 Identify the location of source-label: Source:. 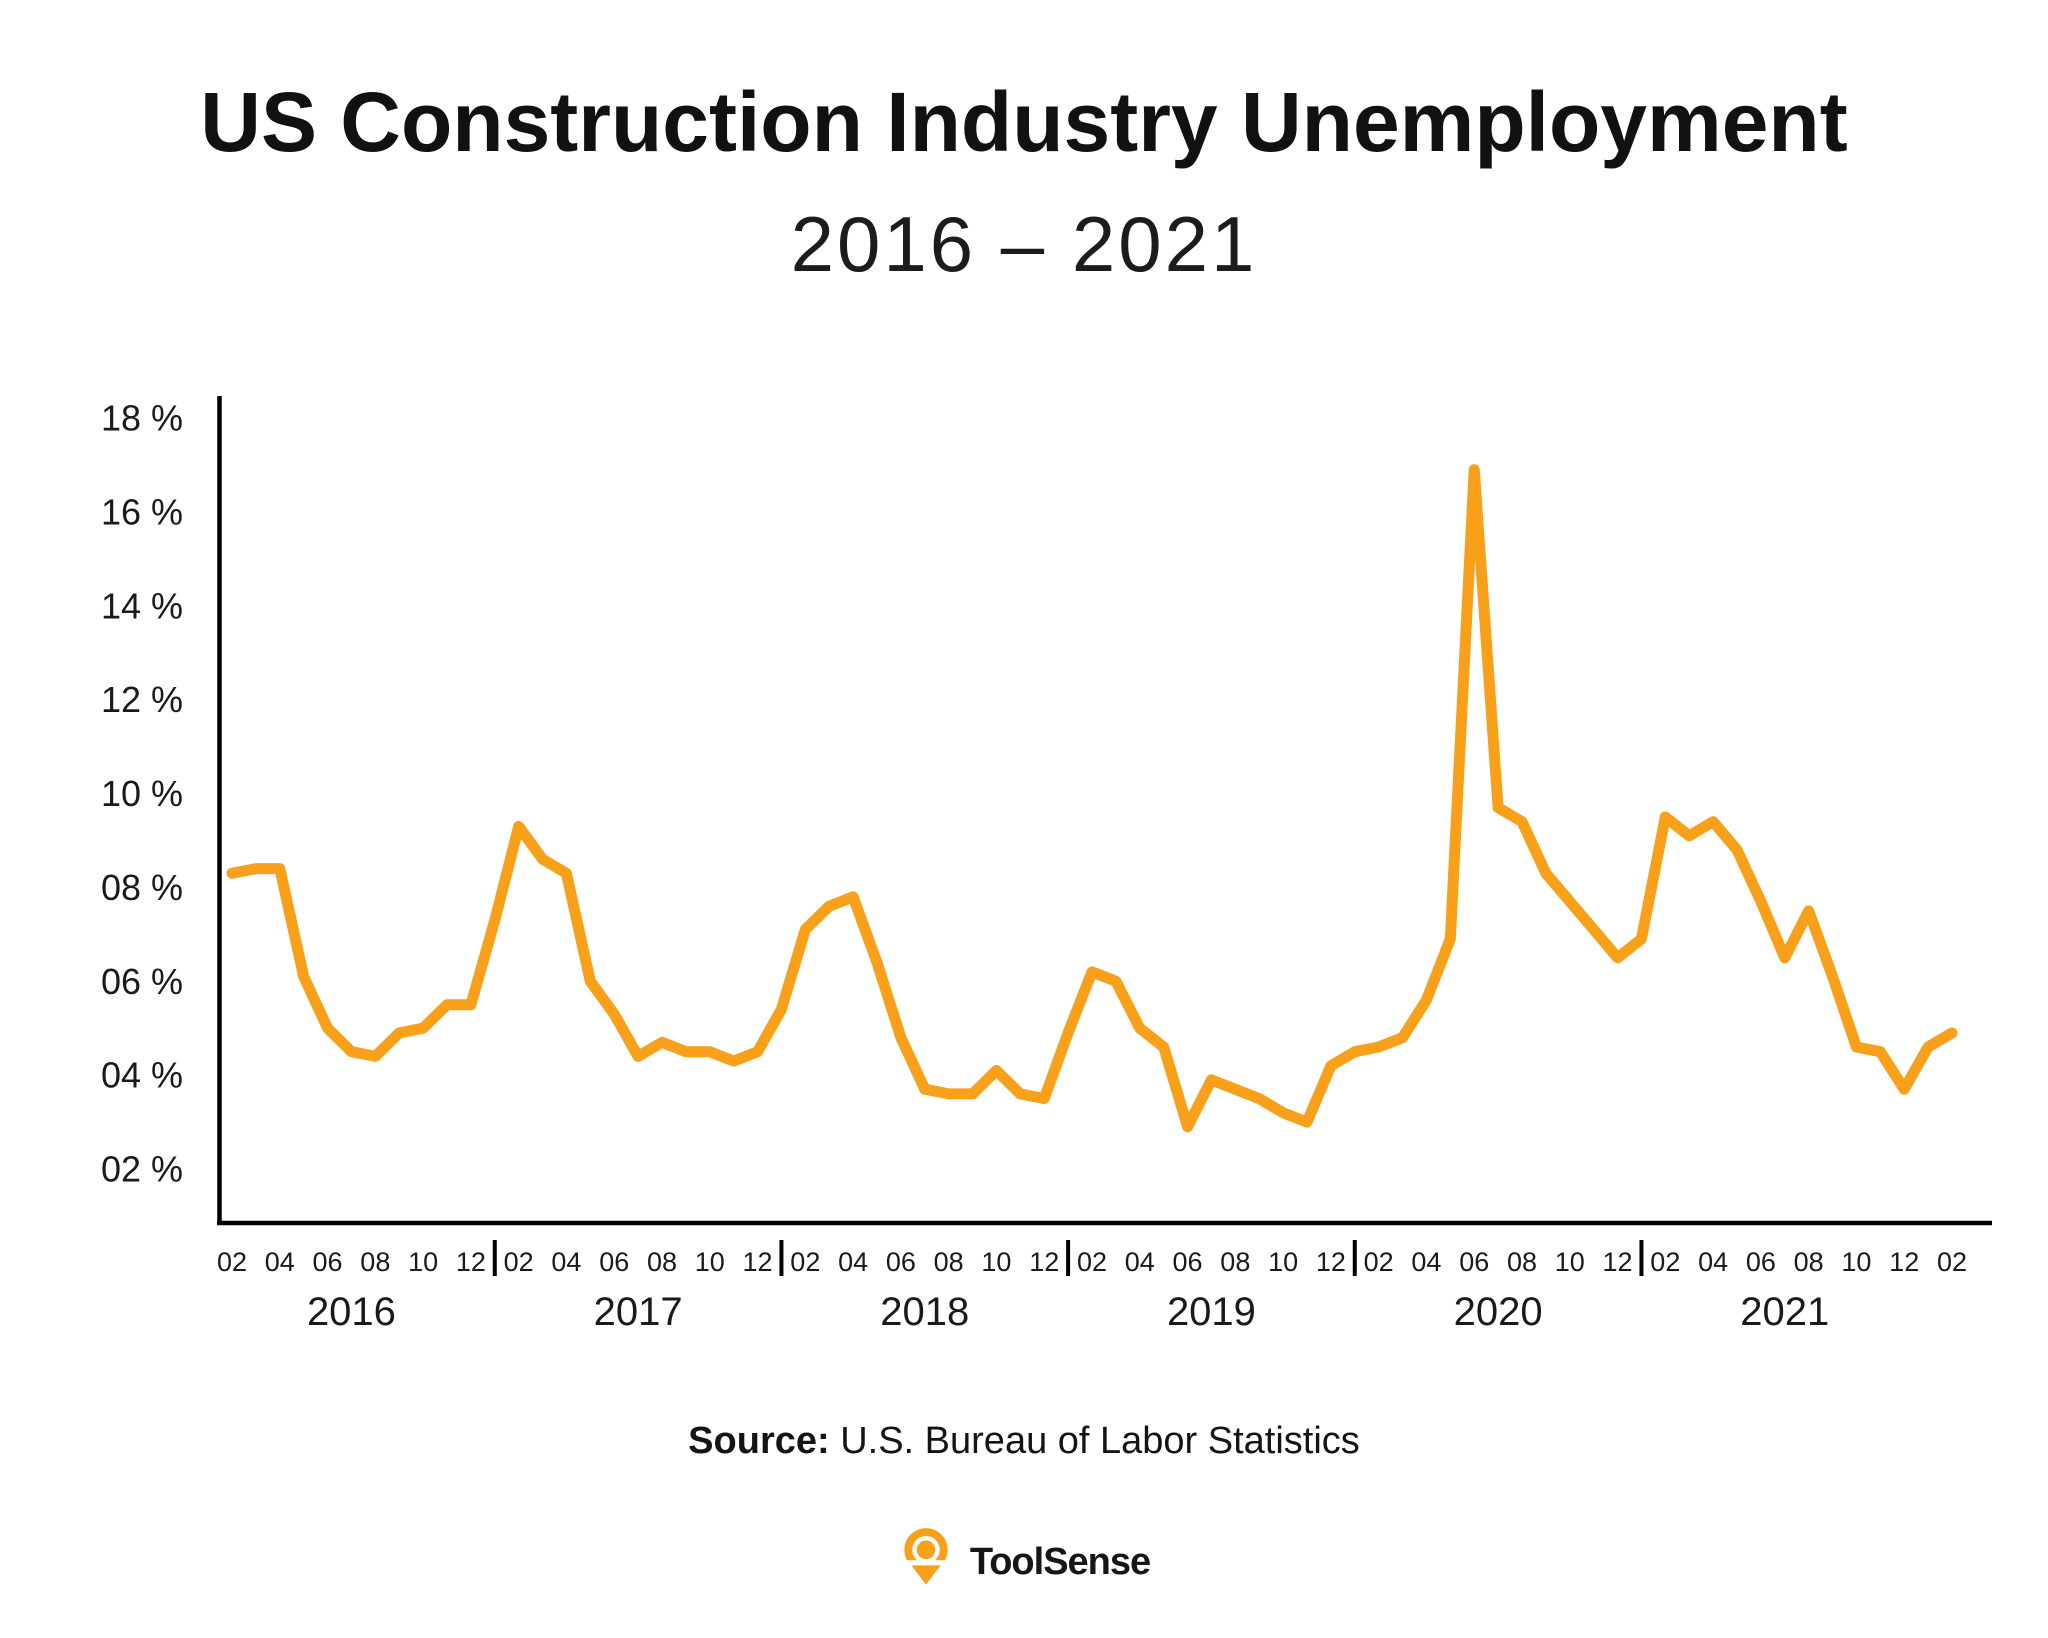
(759, 1441).